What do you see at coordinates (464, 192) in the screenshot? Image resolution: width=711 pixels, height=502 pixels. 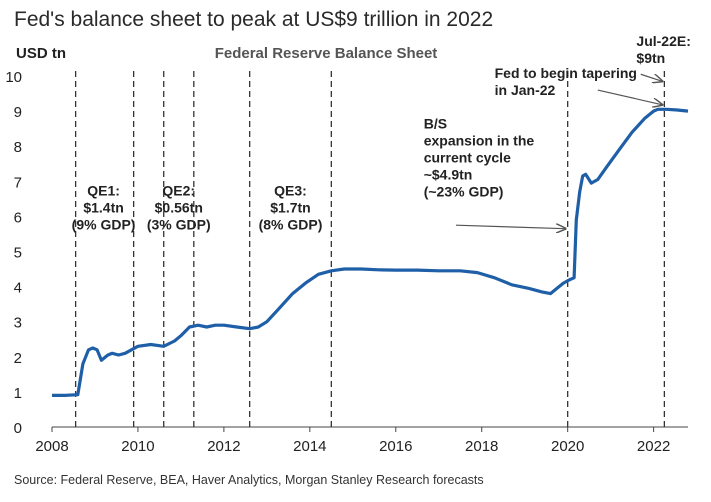 I see `annotation-text-line: (~23% GDP)` at bounding box center [464, 192].